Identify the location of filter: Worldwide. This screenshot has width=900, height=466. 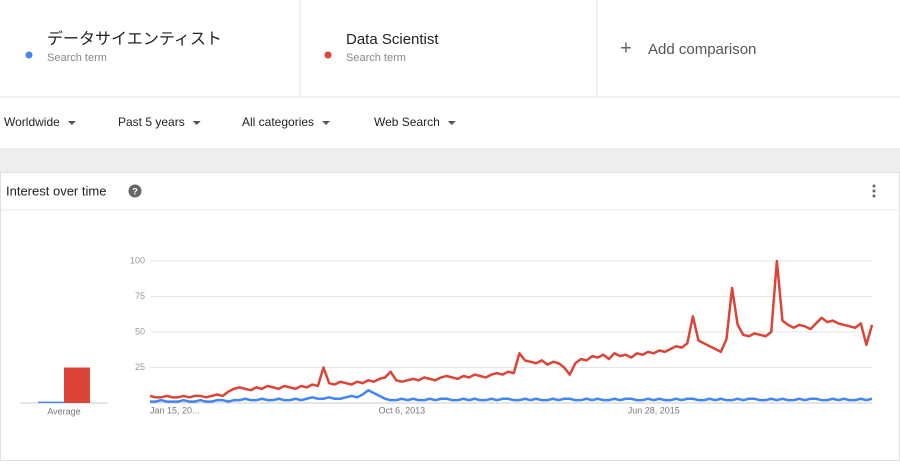
(40, 122).